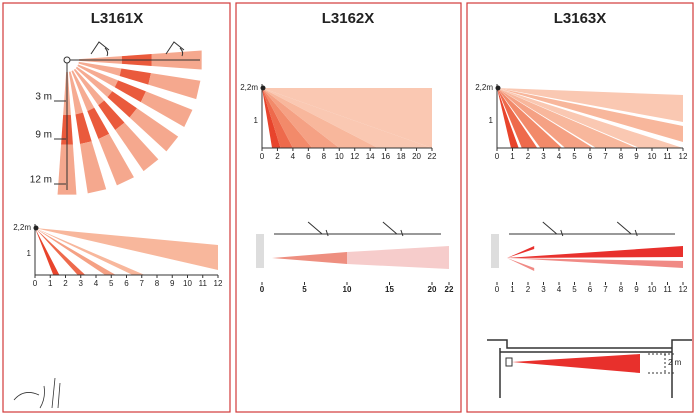 This screenshot has height=415, width=696. I want to click on range-label: 3 m, so click(43, 97).